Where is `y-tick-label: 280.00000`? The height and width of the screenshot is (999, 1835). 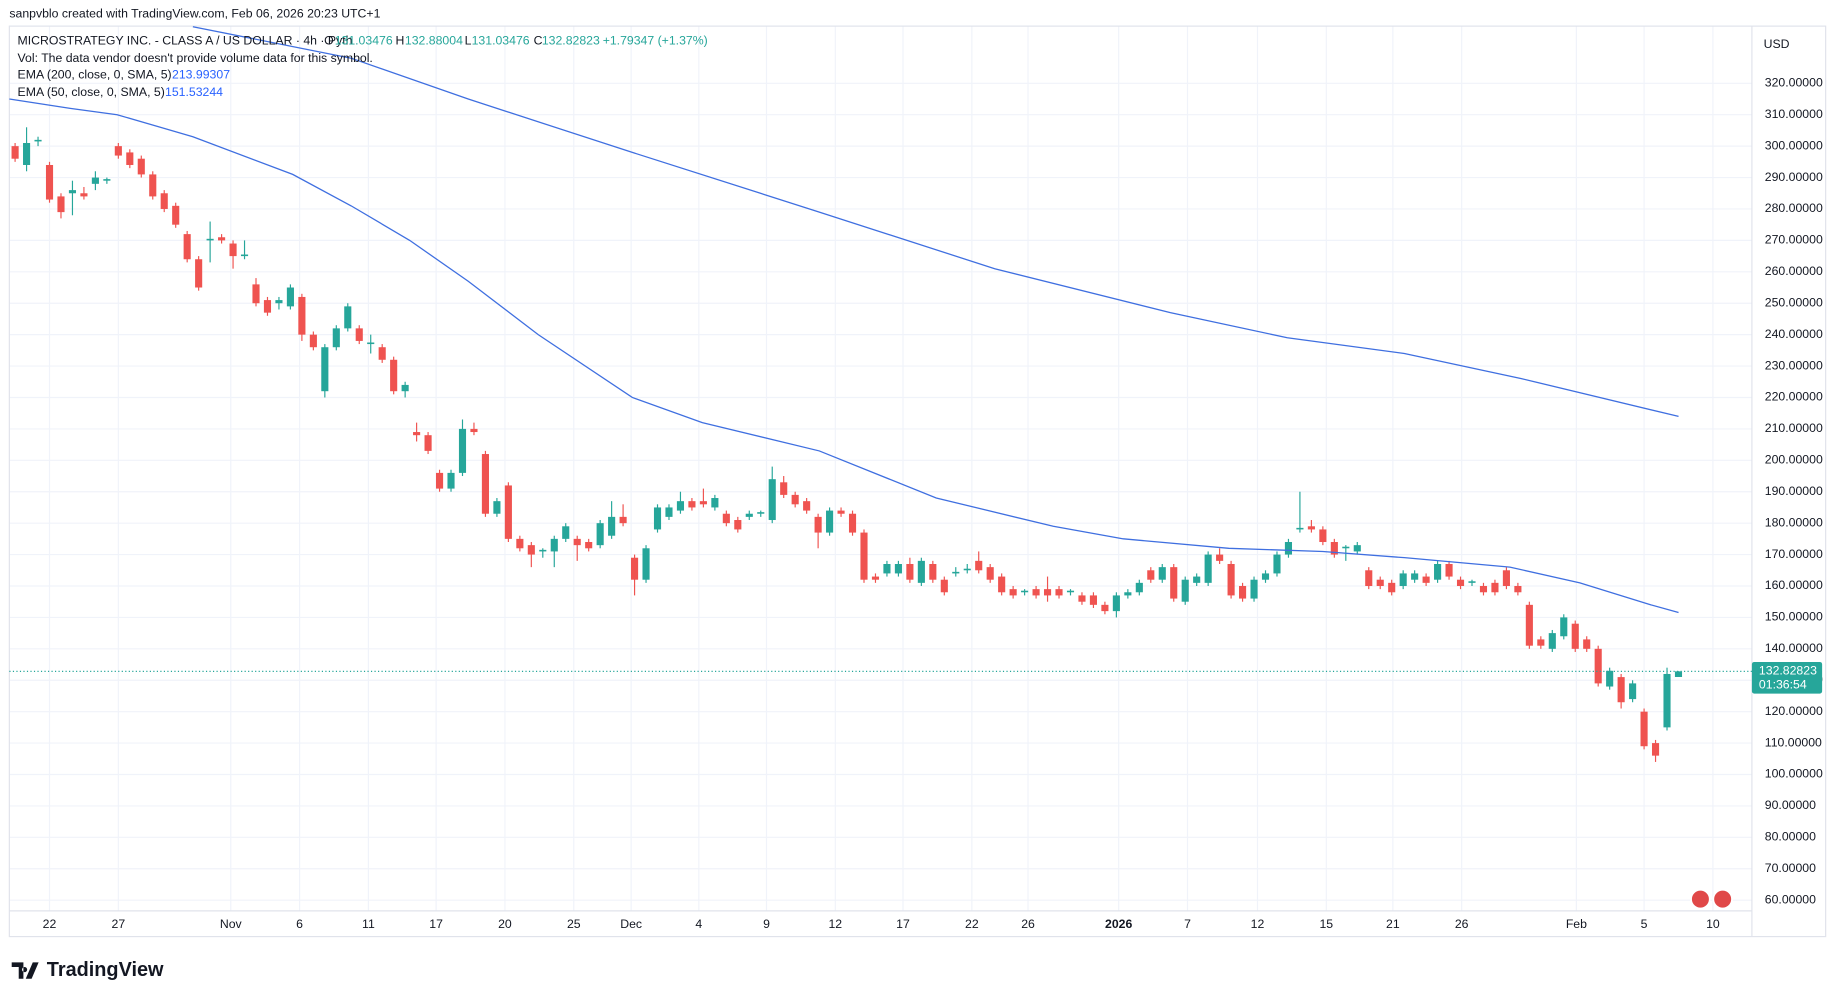
y-tick-label: 280.00000 is located at coordinates (1794, 208).